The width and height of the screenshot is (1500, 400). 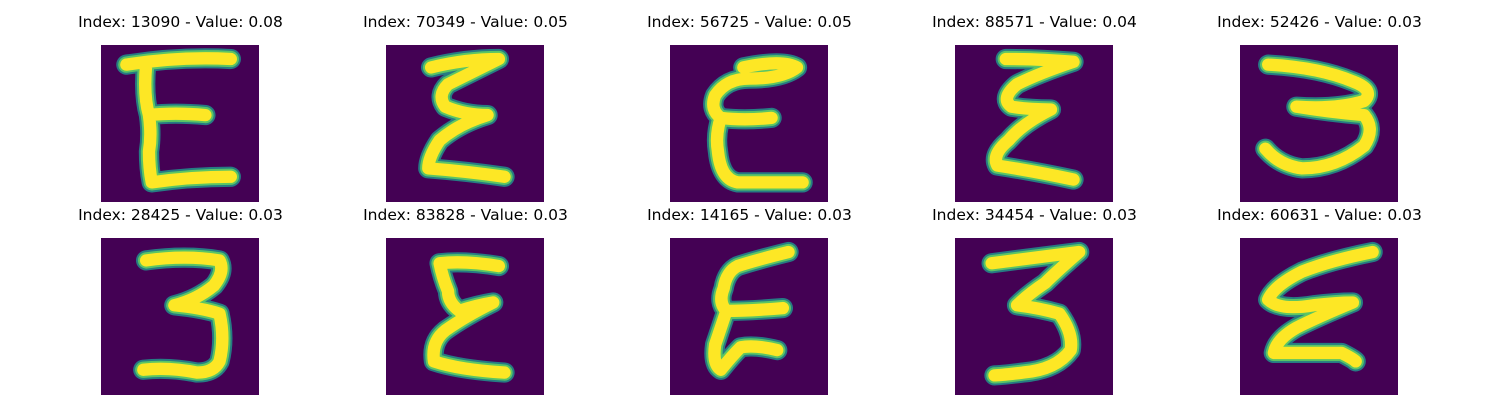 I want to click on panel-title: Index: 13090 - Value: 0.08, so click(x=180, y=22).